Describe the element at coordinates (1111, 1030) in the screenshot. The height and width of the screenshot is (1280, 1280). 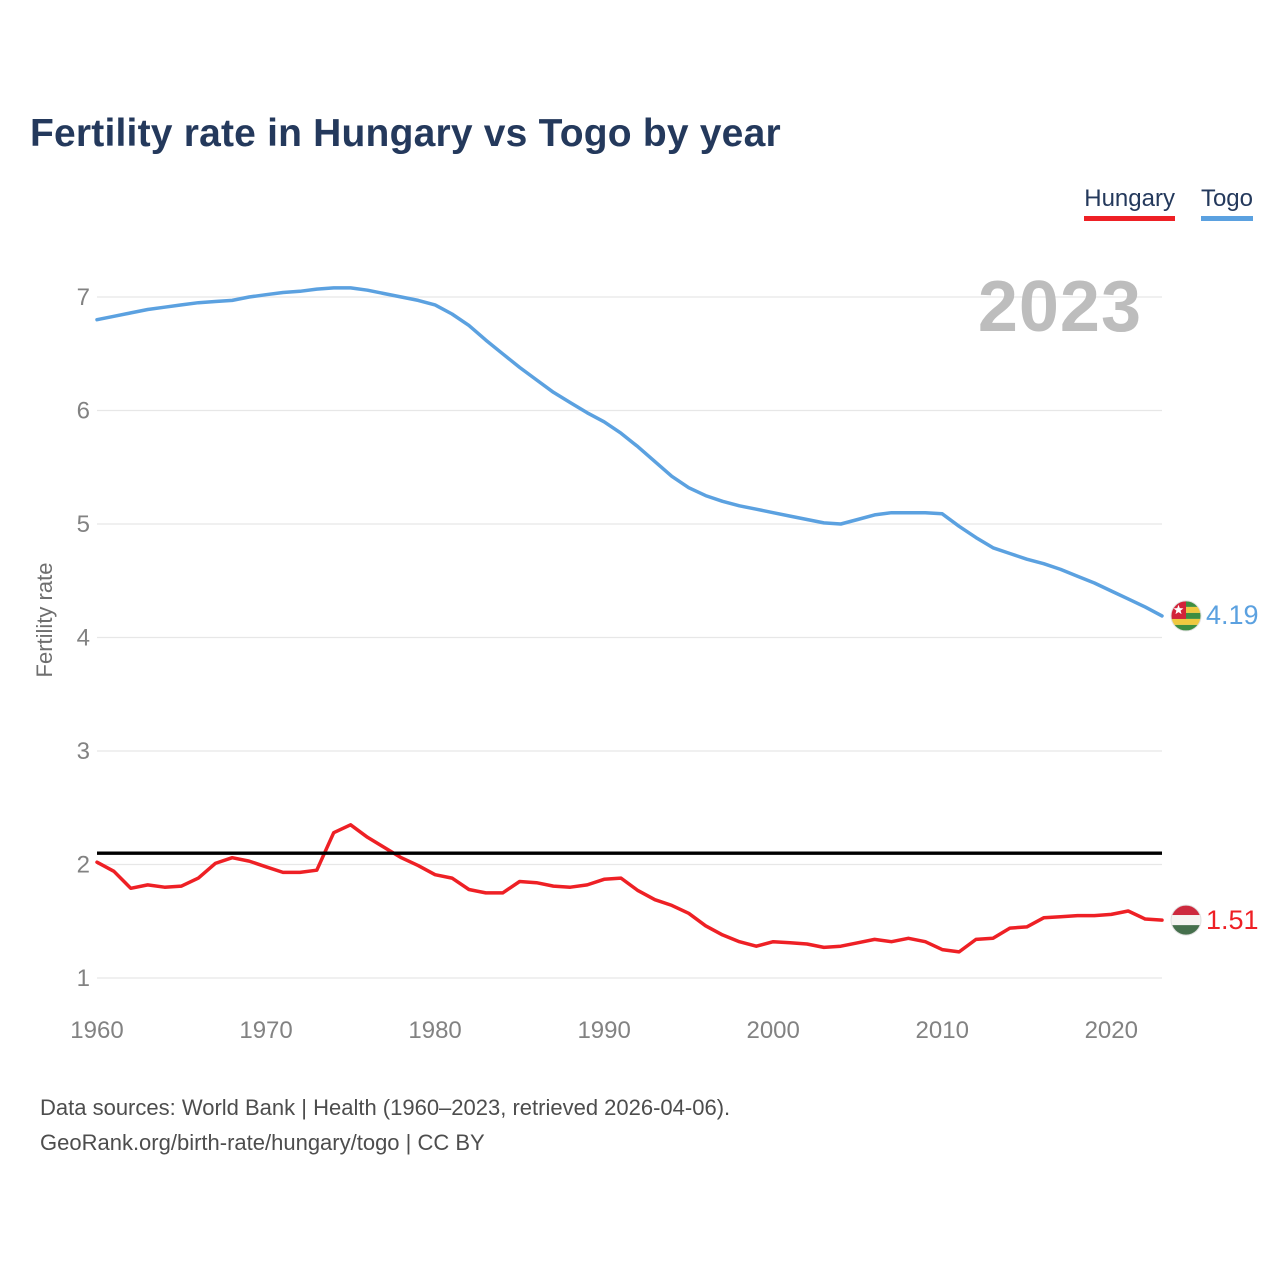
I see `x-tick-2020: 2020` at that location.